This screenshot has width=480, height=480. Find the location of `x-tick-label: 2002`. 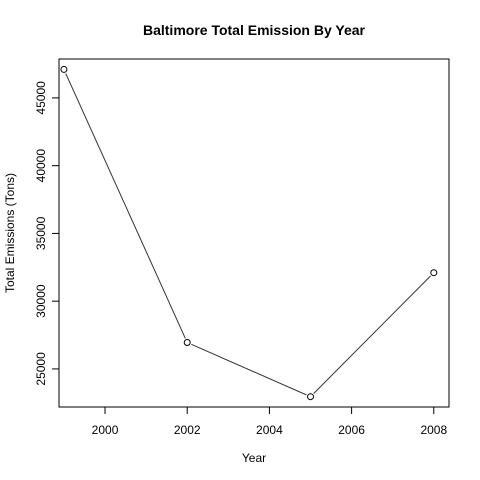

x-tick-label: 2002 is located at coordinates (187, 430).